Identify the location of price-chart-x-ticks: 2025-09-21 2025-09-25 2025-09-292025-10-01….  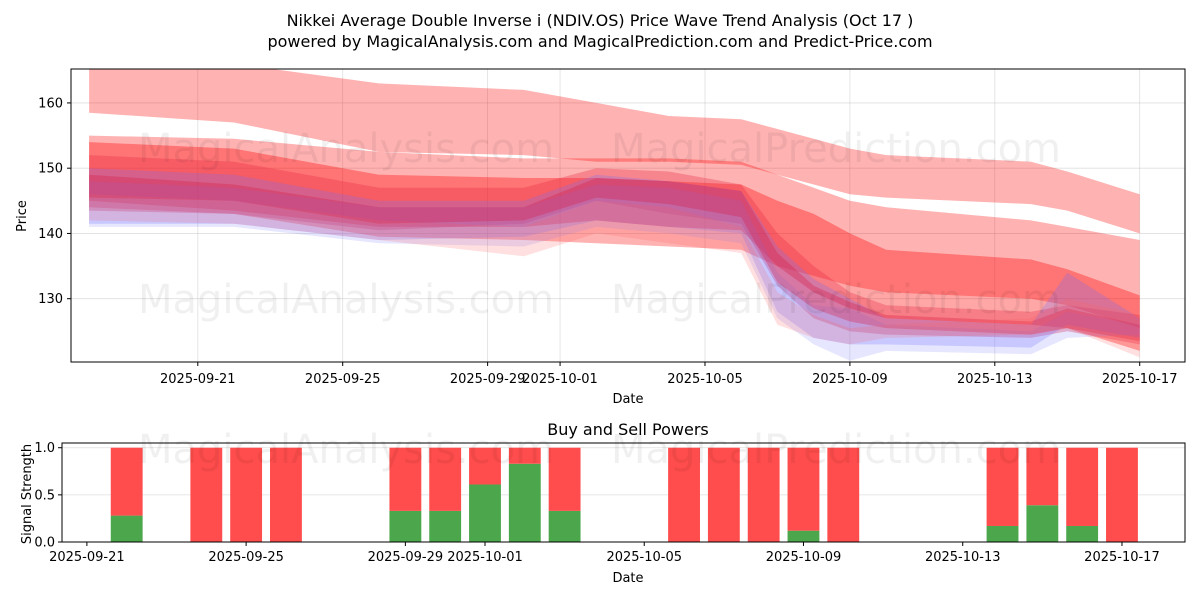
(668, 374).